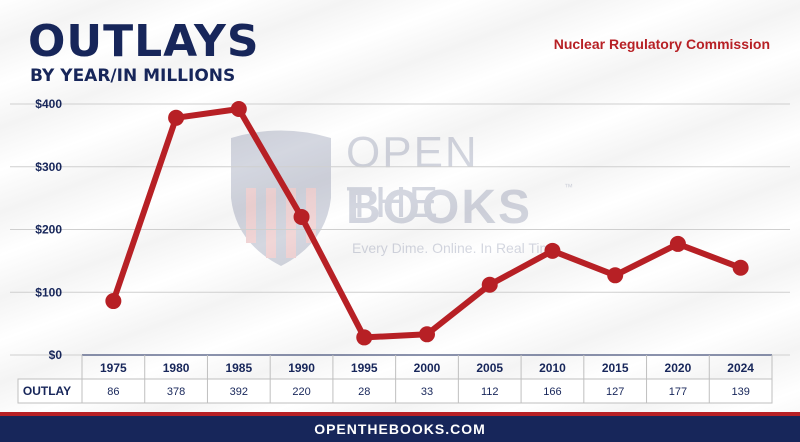 The image size is (800, 442). What do you see at coordinates (615, 368) in the screenshot?
I see `x-category-label: 2015` at bounding box center [615, 368].